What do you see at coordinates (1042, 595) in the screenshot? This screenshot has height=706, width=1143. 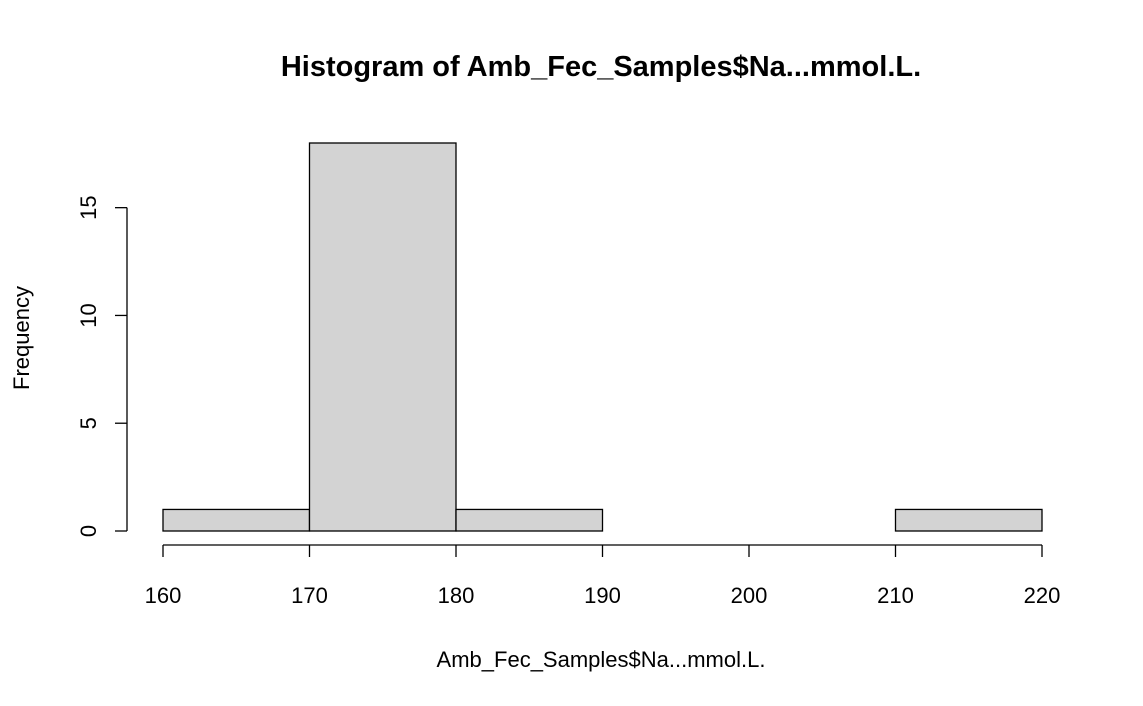 I see `x-tick-label: 220` at bounding box center [1042, 595].